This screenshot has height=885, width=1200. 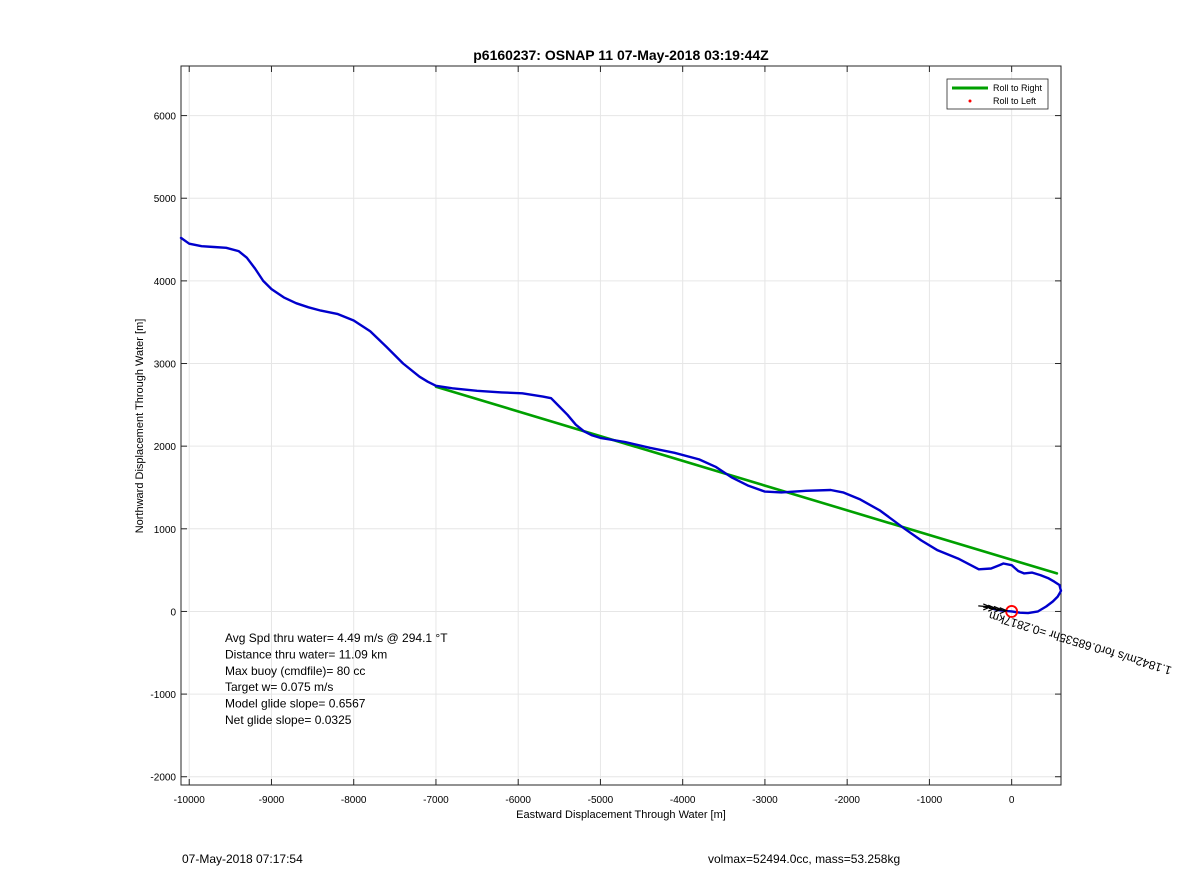 I want to click on stat-line: Net glide slope= 0.0325, so click(x=288, y=720).